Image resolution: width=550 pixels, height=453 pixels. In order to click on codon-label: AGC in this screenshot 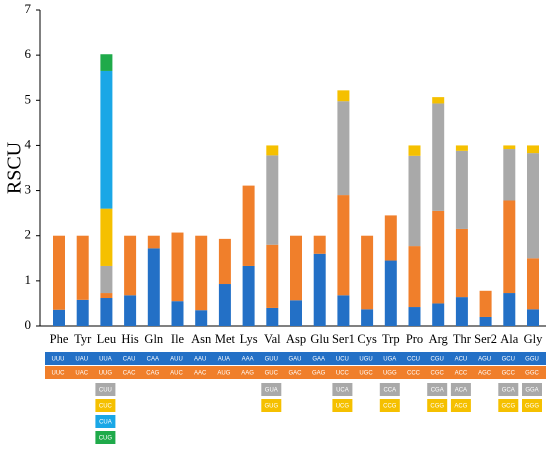, I will do `click(485, 374)`.